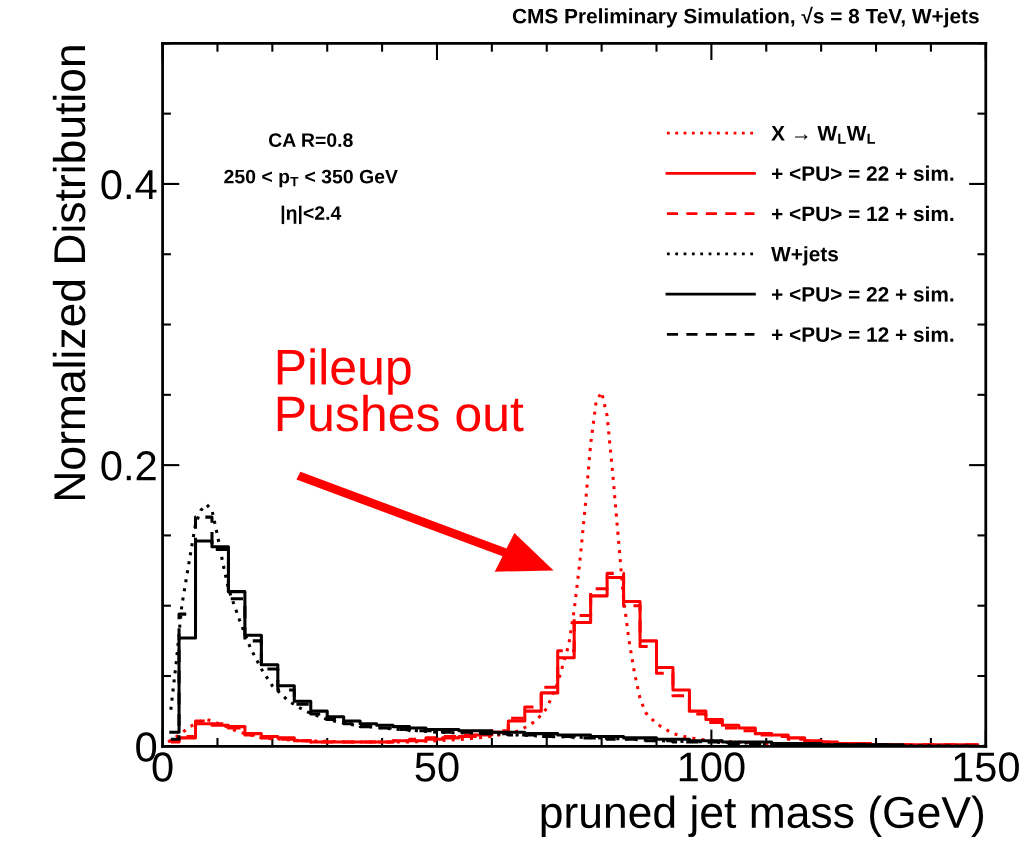 This screenshot has width=1029, height=850. Describe the element at coordinates (823, 135) in the screenshot. I see `legend-label: X → W$_{L}$W$_{L}$` at that location.